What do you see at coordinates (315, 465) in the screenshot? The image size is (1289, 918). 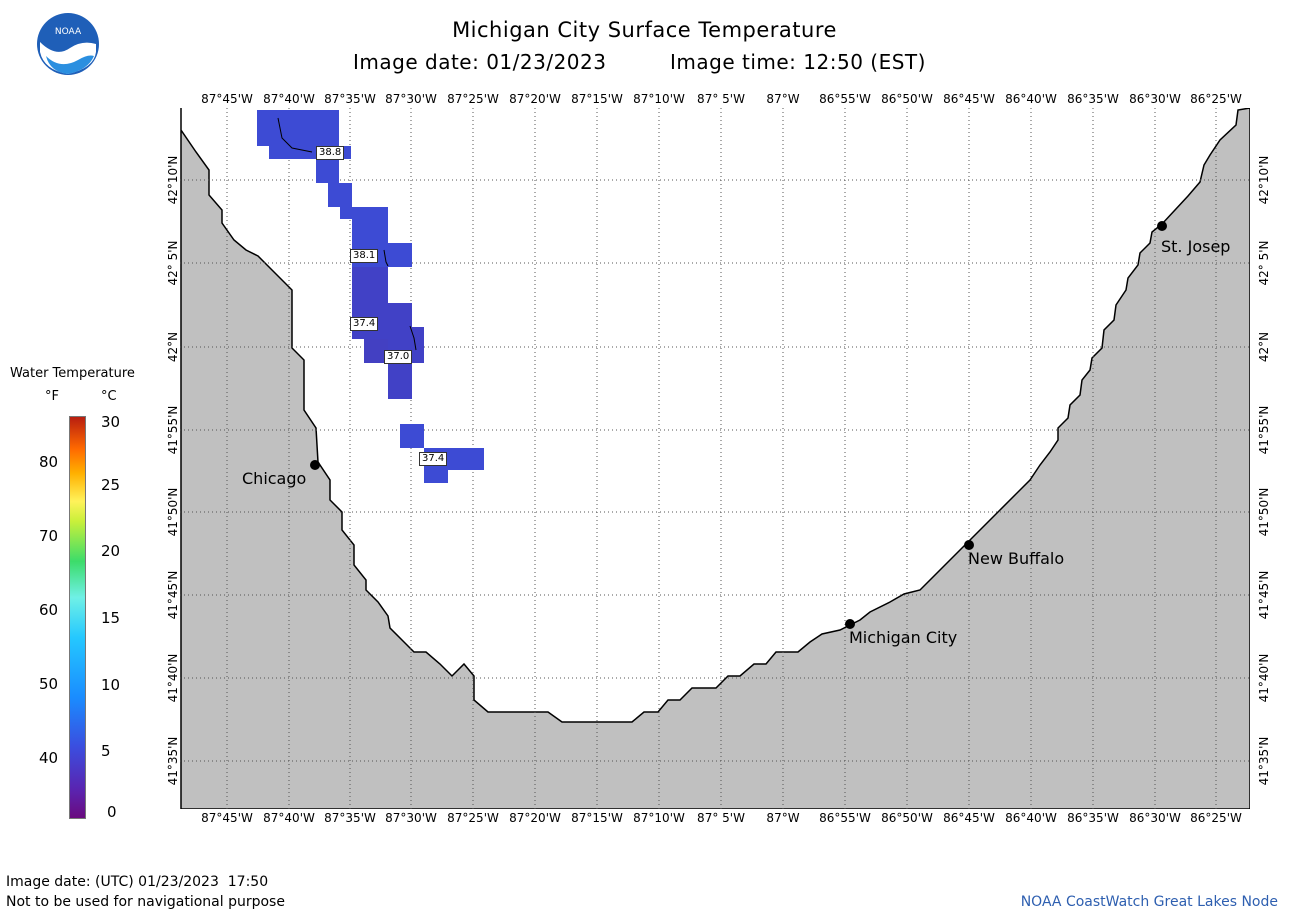 I see `chicago-marker` at bounding box center [315, 465].